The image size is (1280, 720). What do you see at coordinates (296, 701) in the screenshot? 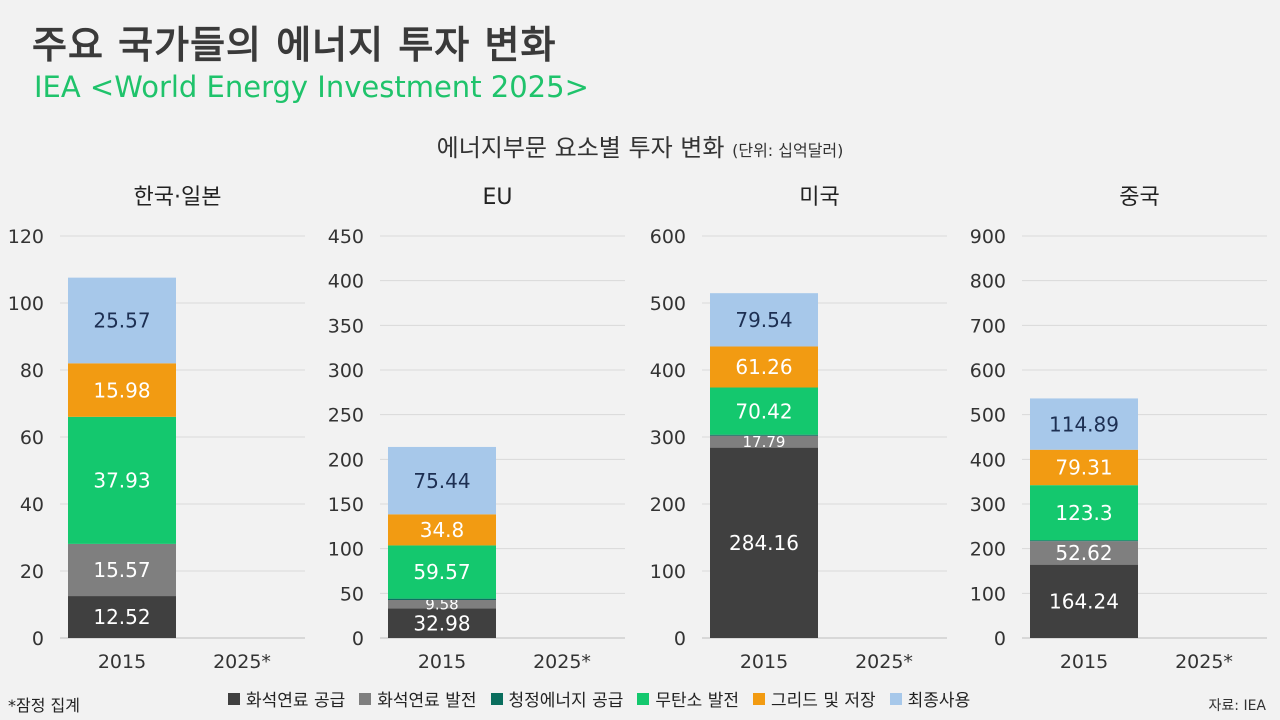
I see `legend-label: 화석연료 공급` at bounding box center [296, 701].